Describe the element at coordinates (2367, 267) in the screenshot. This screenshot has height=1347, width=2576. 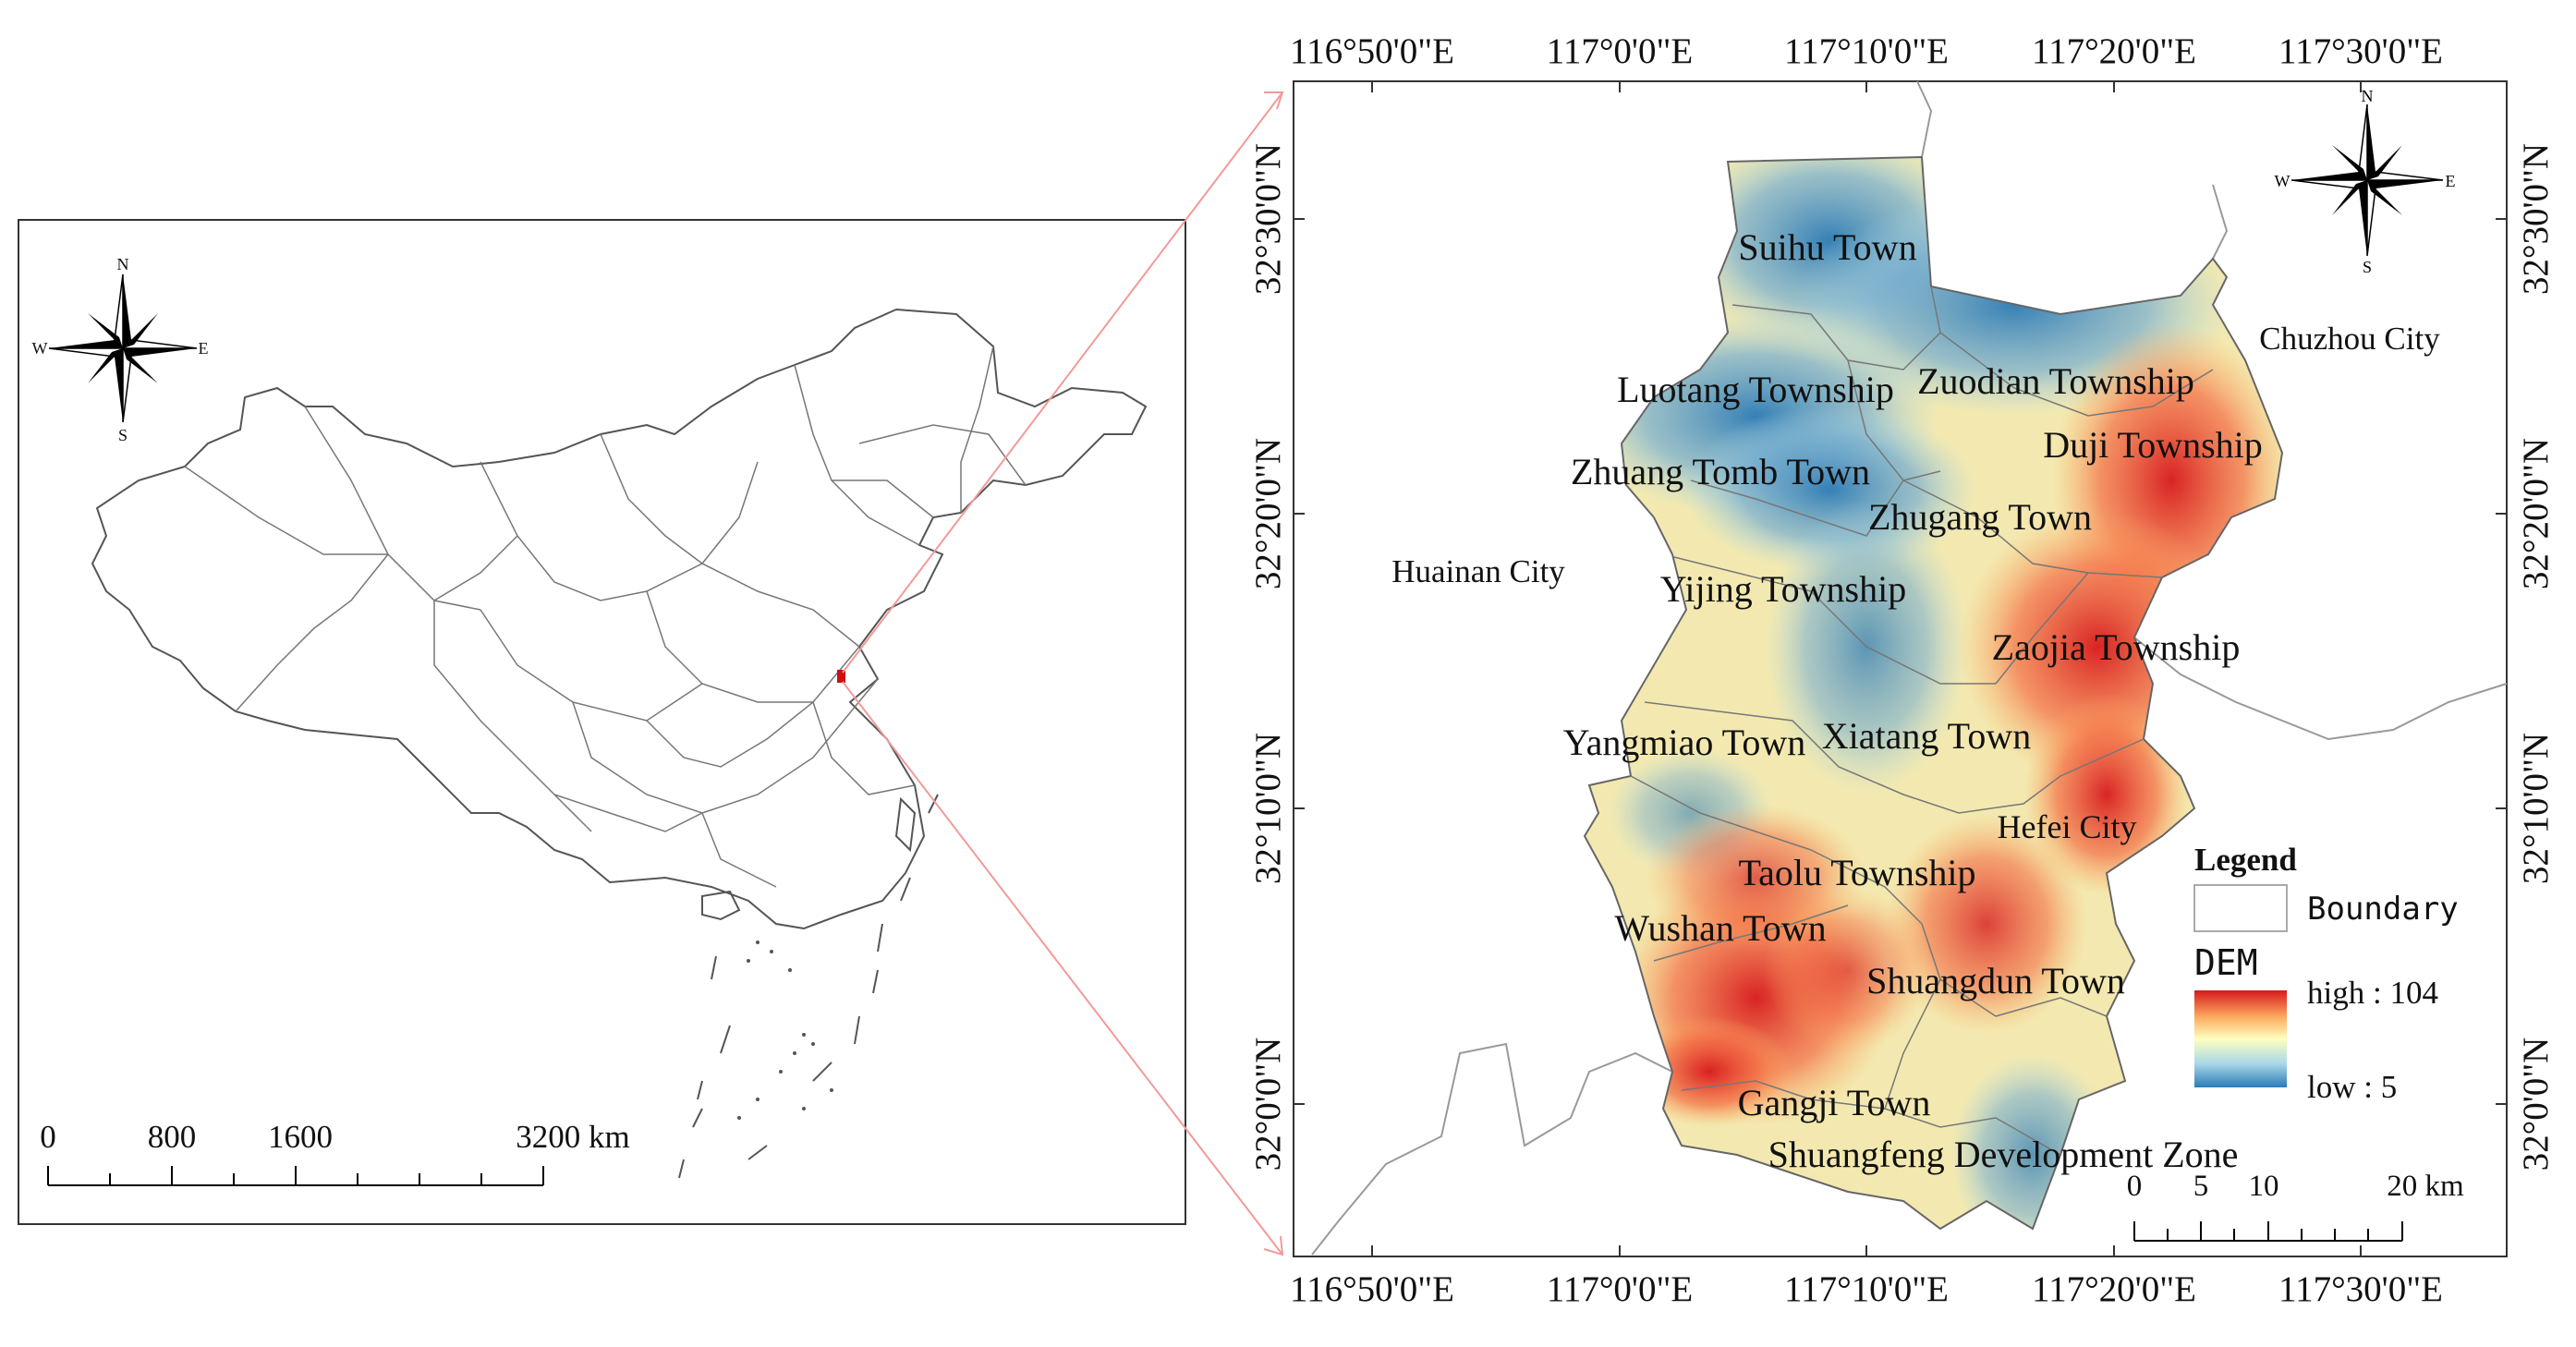
I see `detail-compass-s: S` at that location.